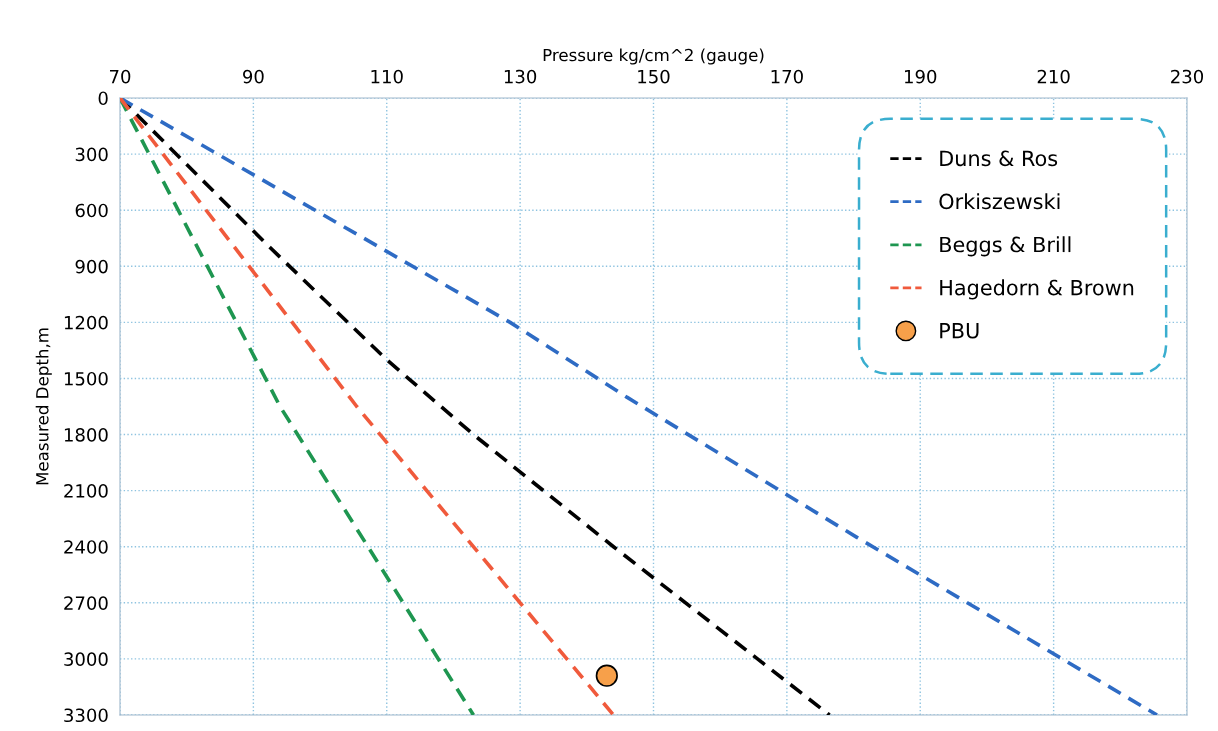 The height and width of the screenshot is (731, 1218). I want to click on y-tick-label: 1500, so click(86, 378).